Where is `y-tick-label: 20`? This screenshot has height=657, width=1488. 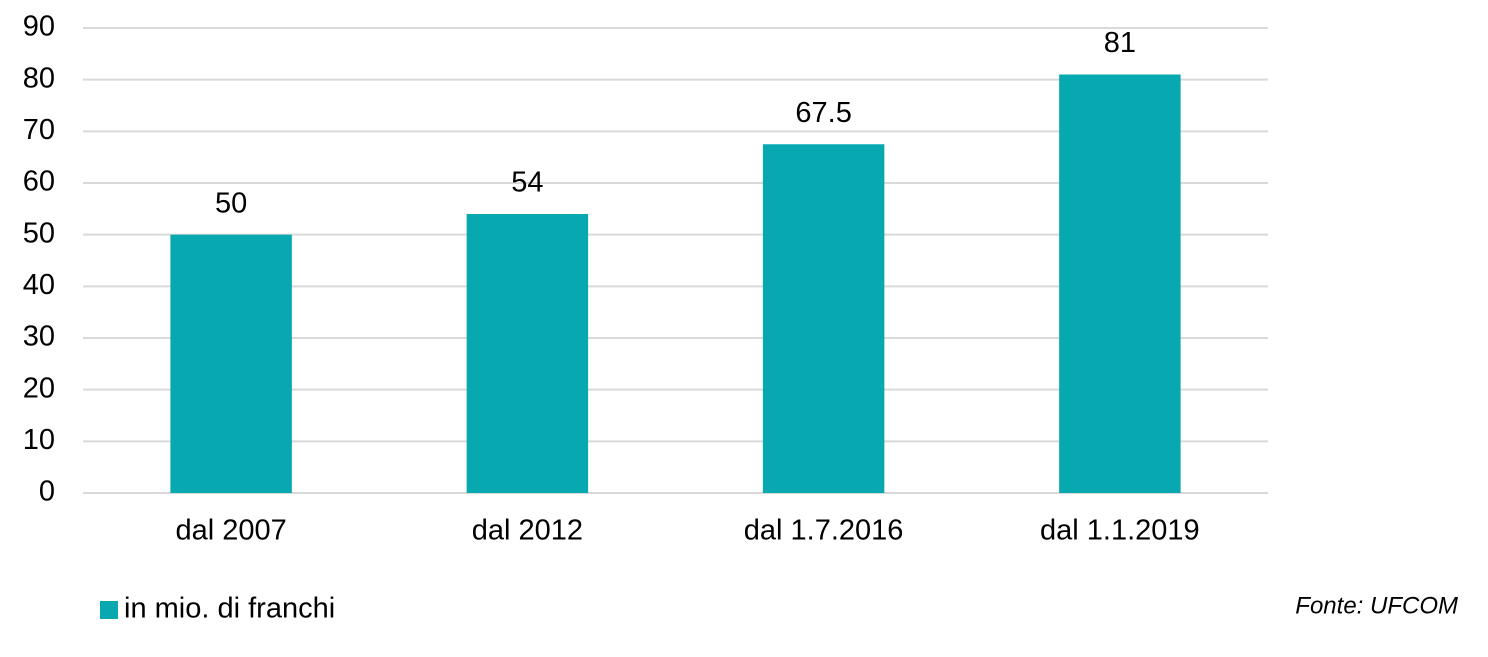
y-tick-label: 20 is located at coordinates (39, 388).